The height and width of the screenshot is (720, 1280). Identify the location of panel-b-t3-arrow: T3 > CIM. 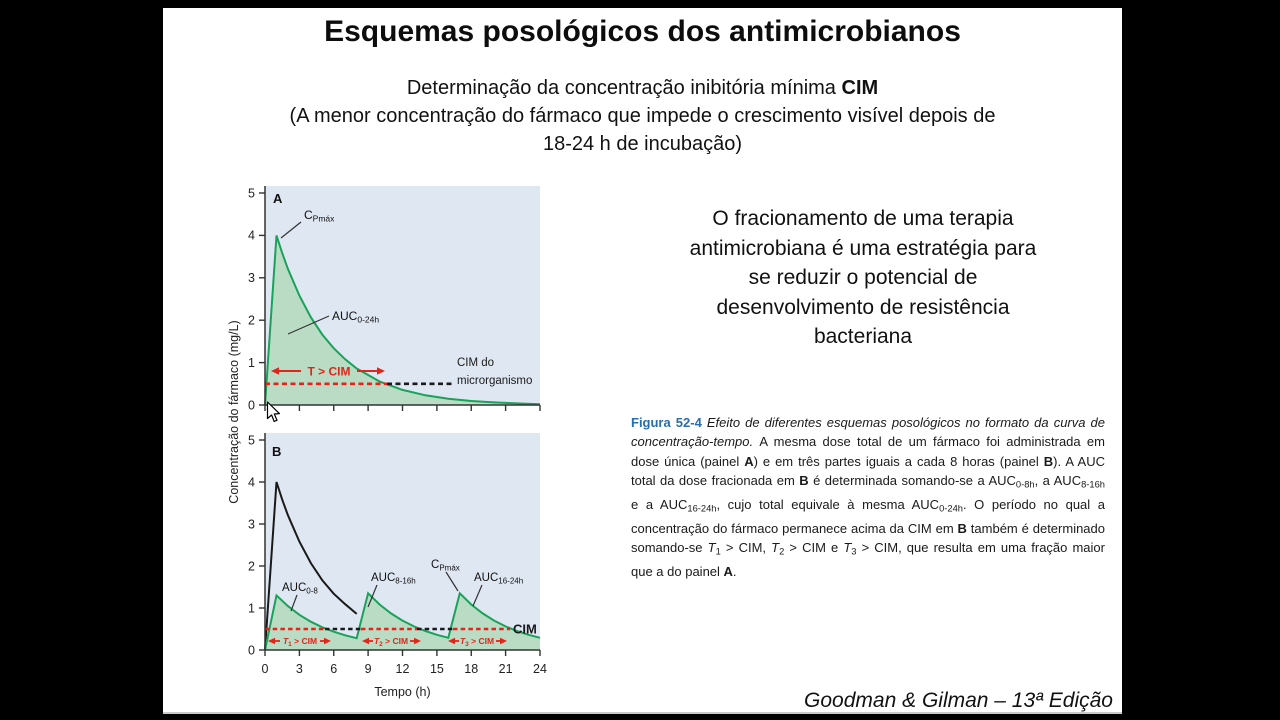
(477, 642).